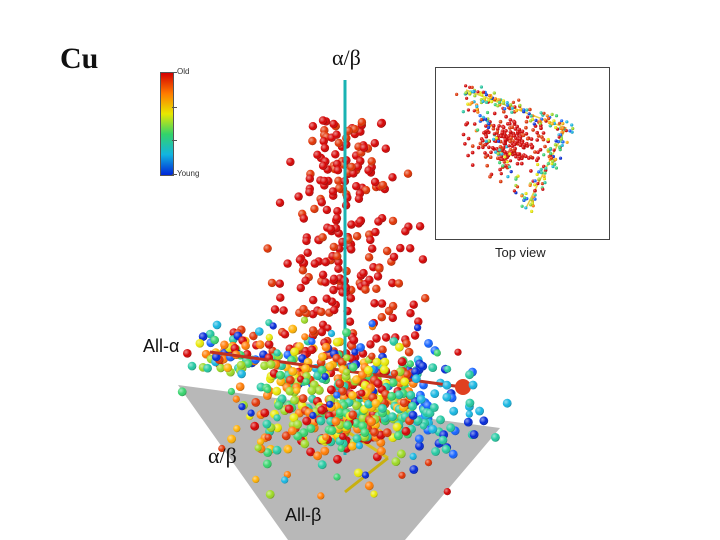  I want to click on axis-label-front: α/β, so click(222, 455).